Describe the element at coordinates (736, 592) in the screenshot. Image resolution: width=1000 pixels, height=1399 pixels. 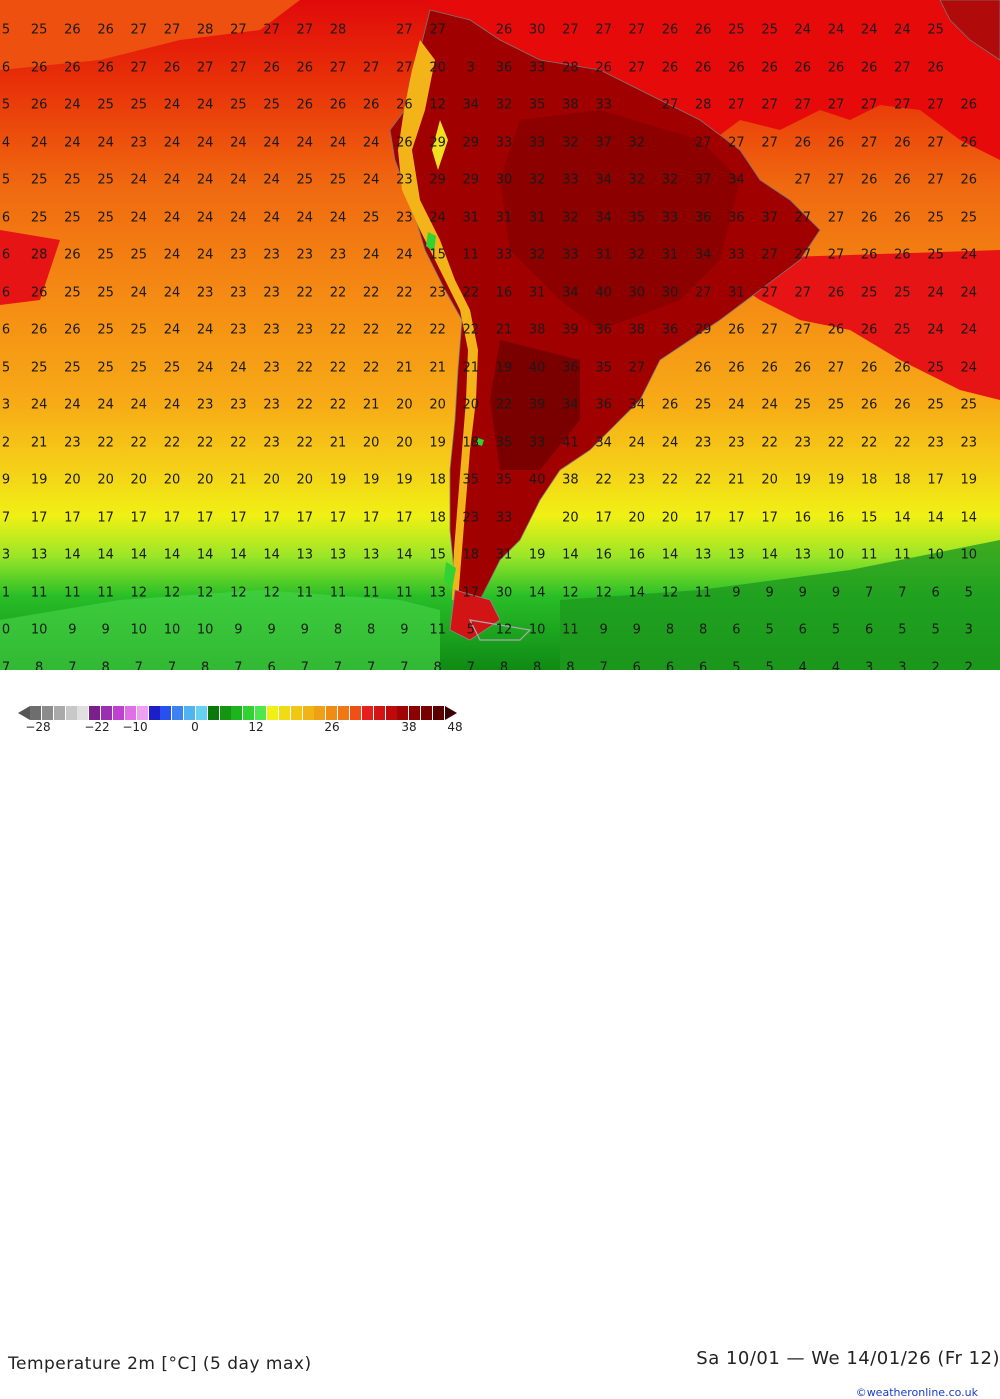
I see `grid-value: 9` at that location.